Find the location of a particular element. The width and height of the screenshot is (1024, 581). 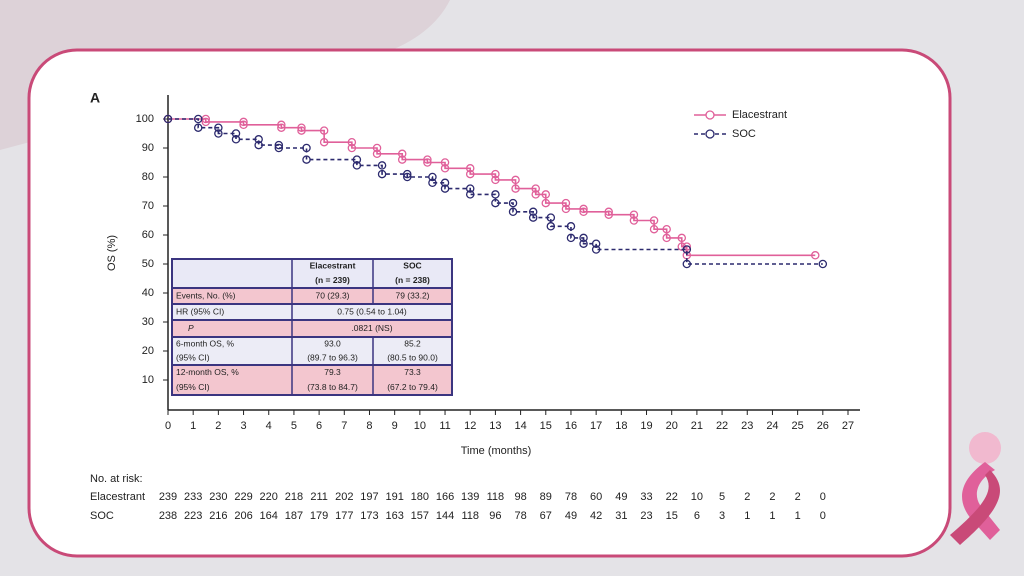

table-cell: 73.3 is located at coordinates (412, 372).